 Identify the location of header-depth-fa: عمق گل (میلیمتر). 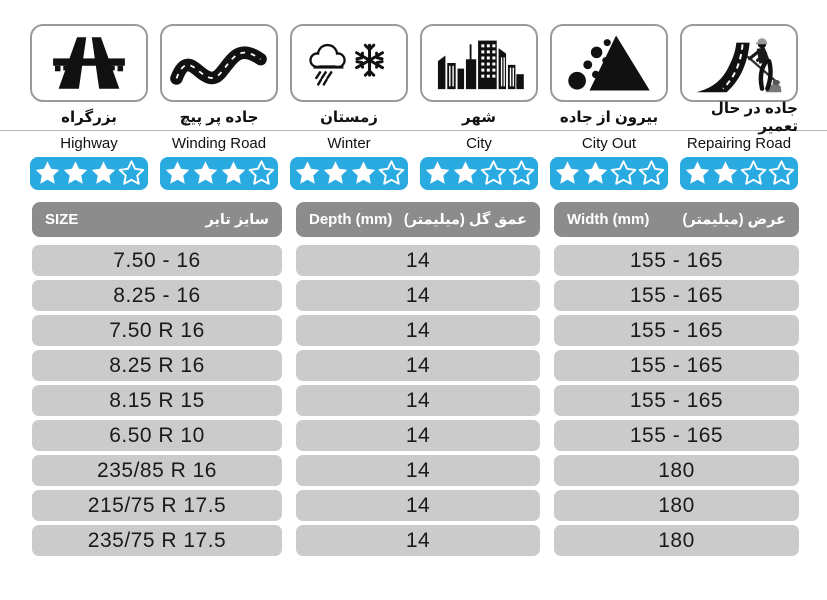
(465, 219).